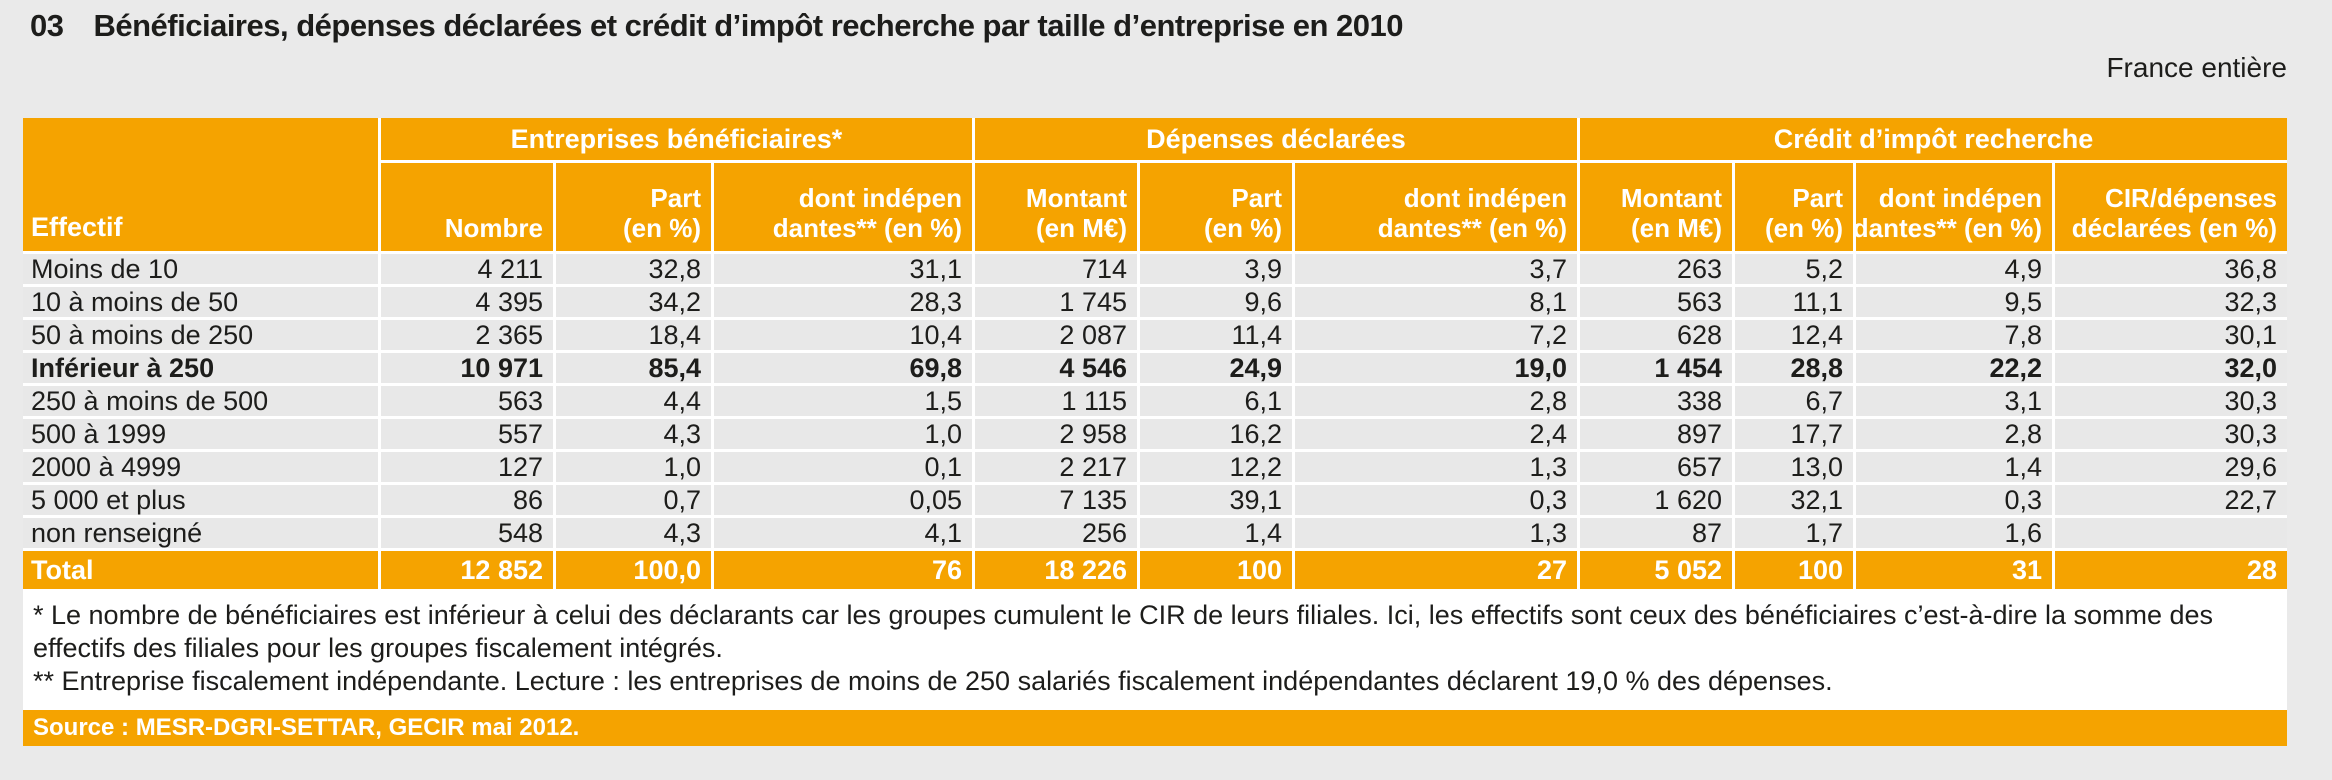  What do you see at coordinates (843, 368) in the screenshot?
I see `data-cell: 69,8` at bounding box center [843, 368].